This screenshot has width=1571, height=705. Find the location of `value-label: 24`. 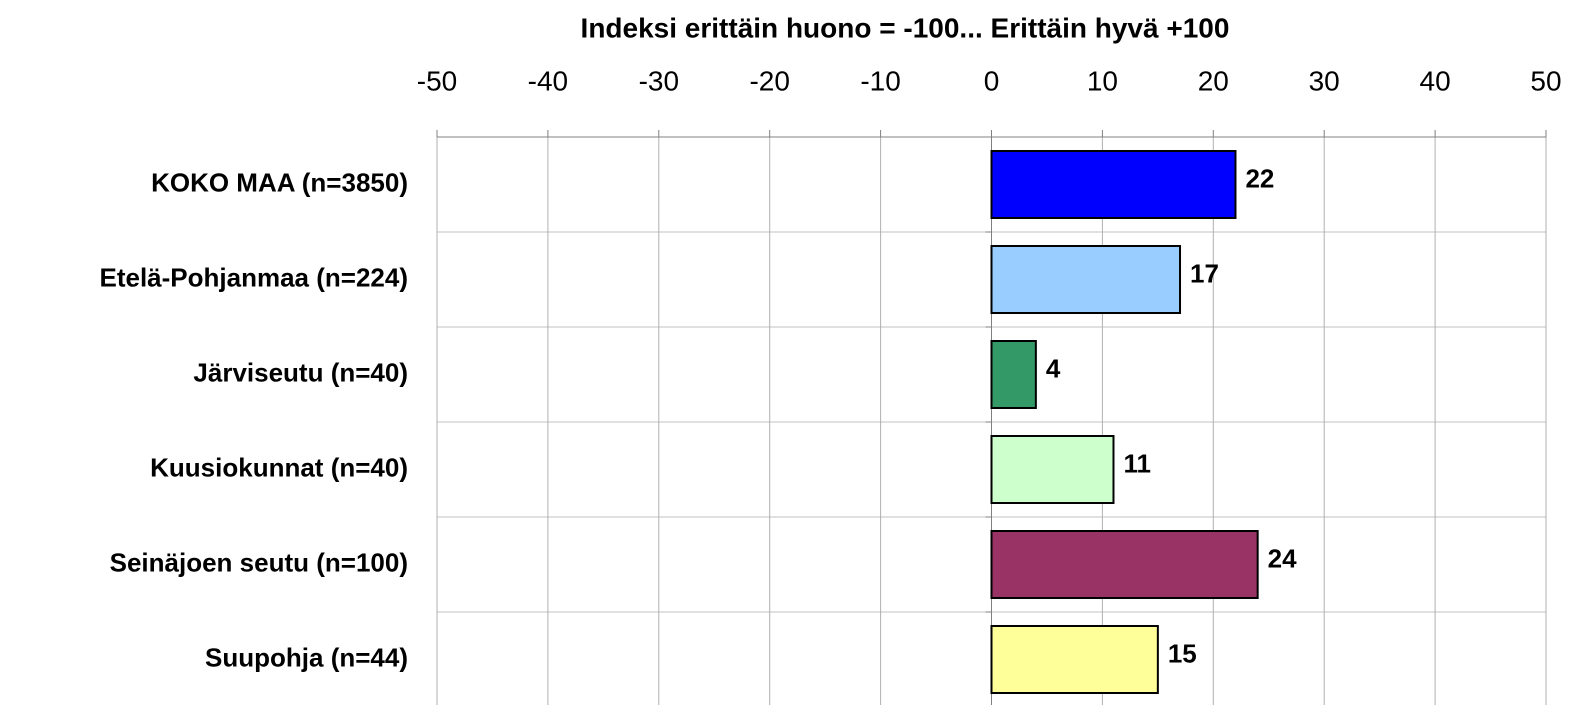

value-label: 24 is located at coordinates (1282, 558).